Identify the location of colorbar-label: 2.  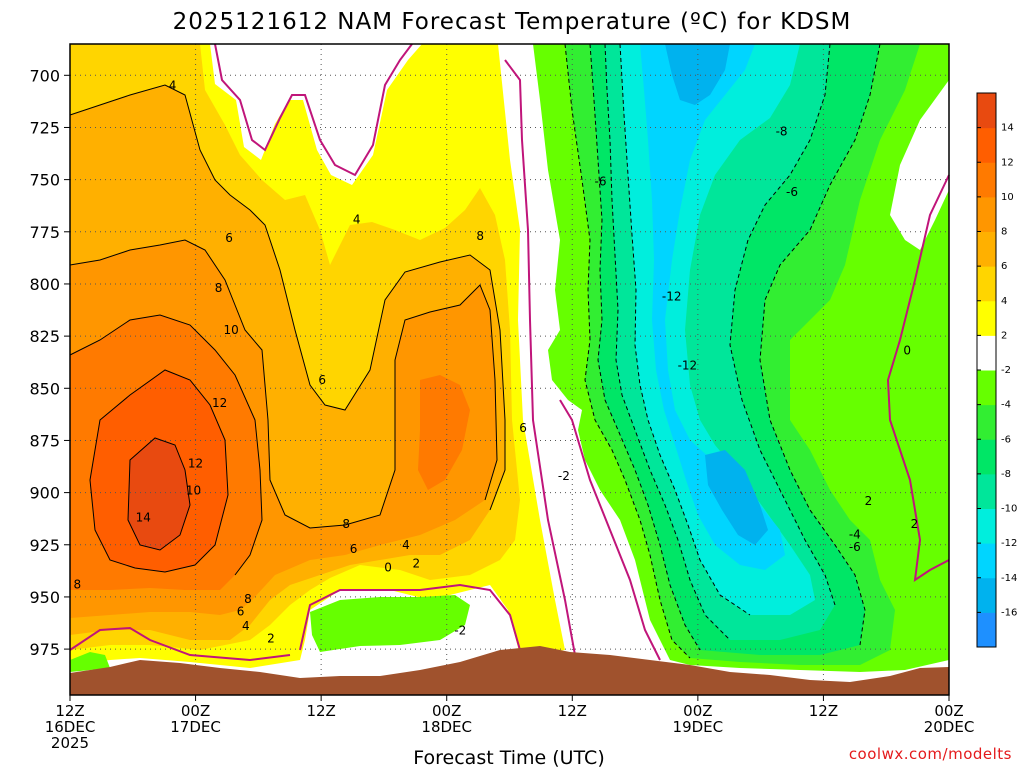
(1004, 335).